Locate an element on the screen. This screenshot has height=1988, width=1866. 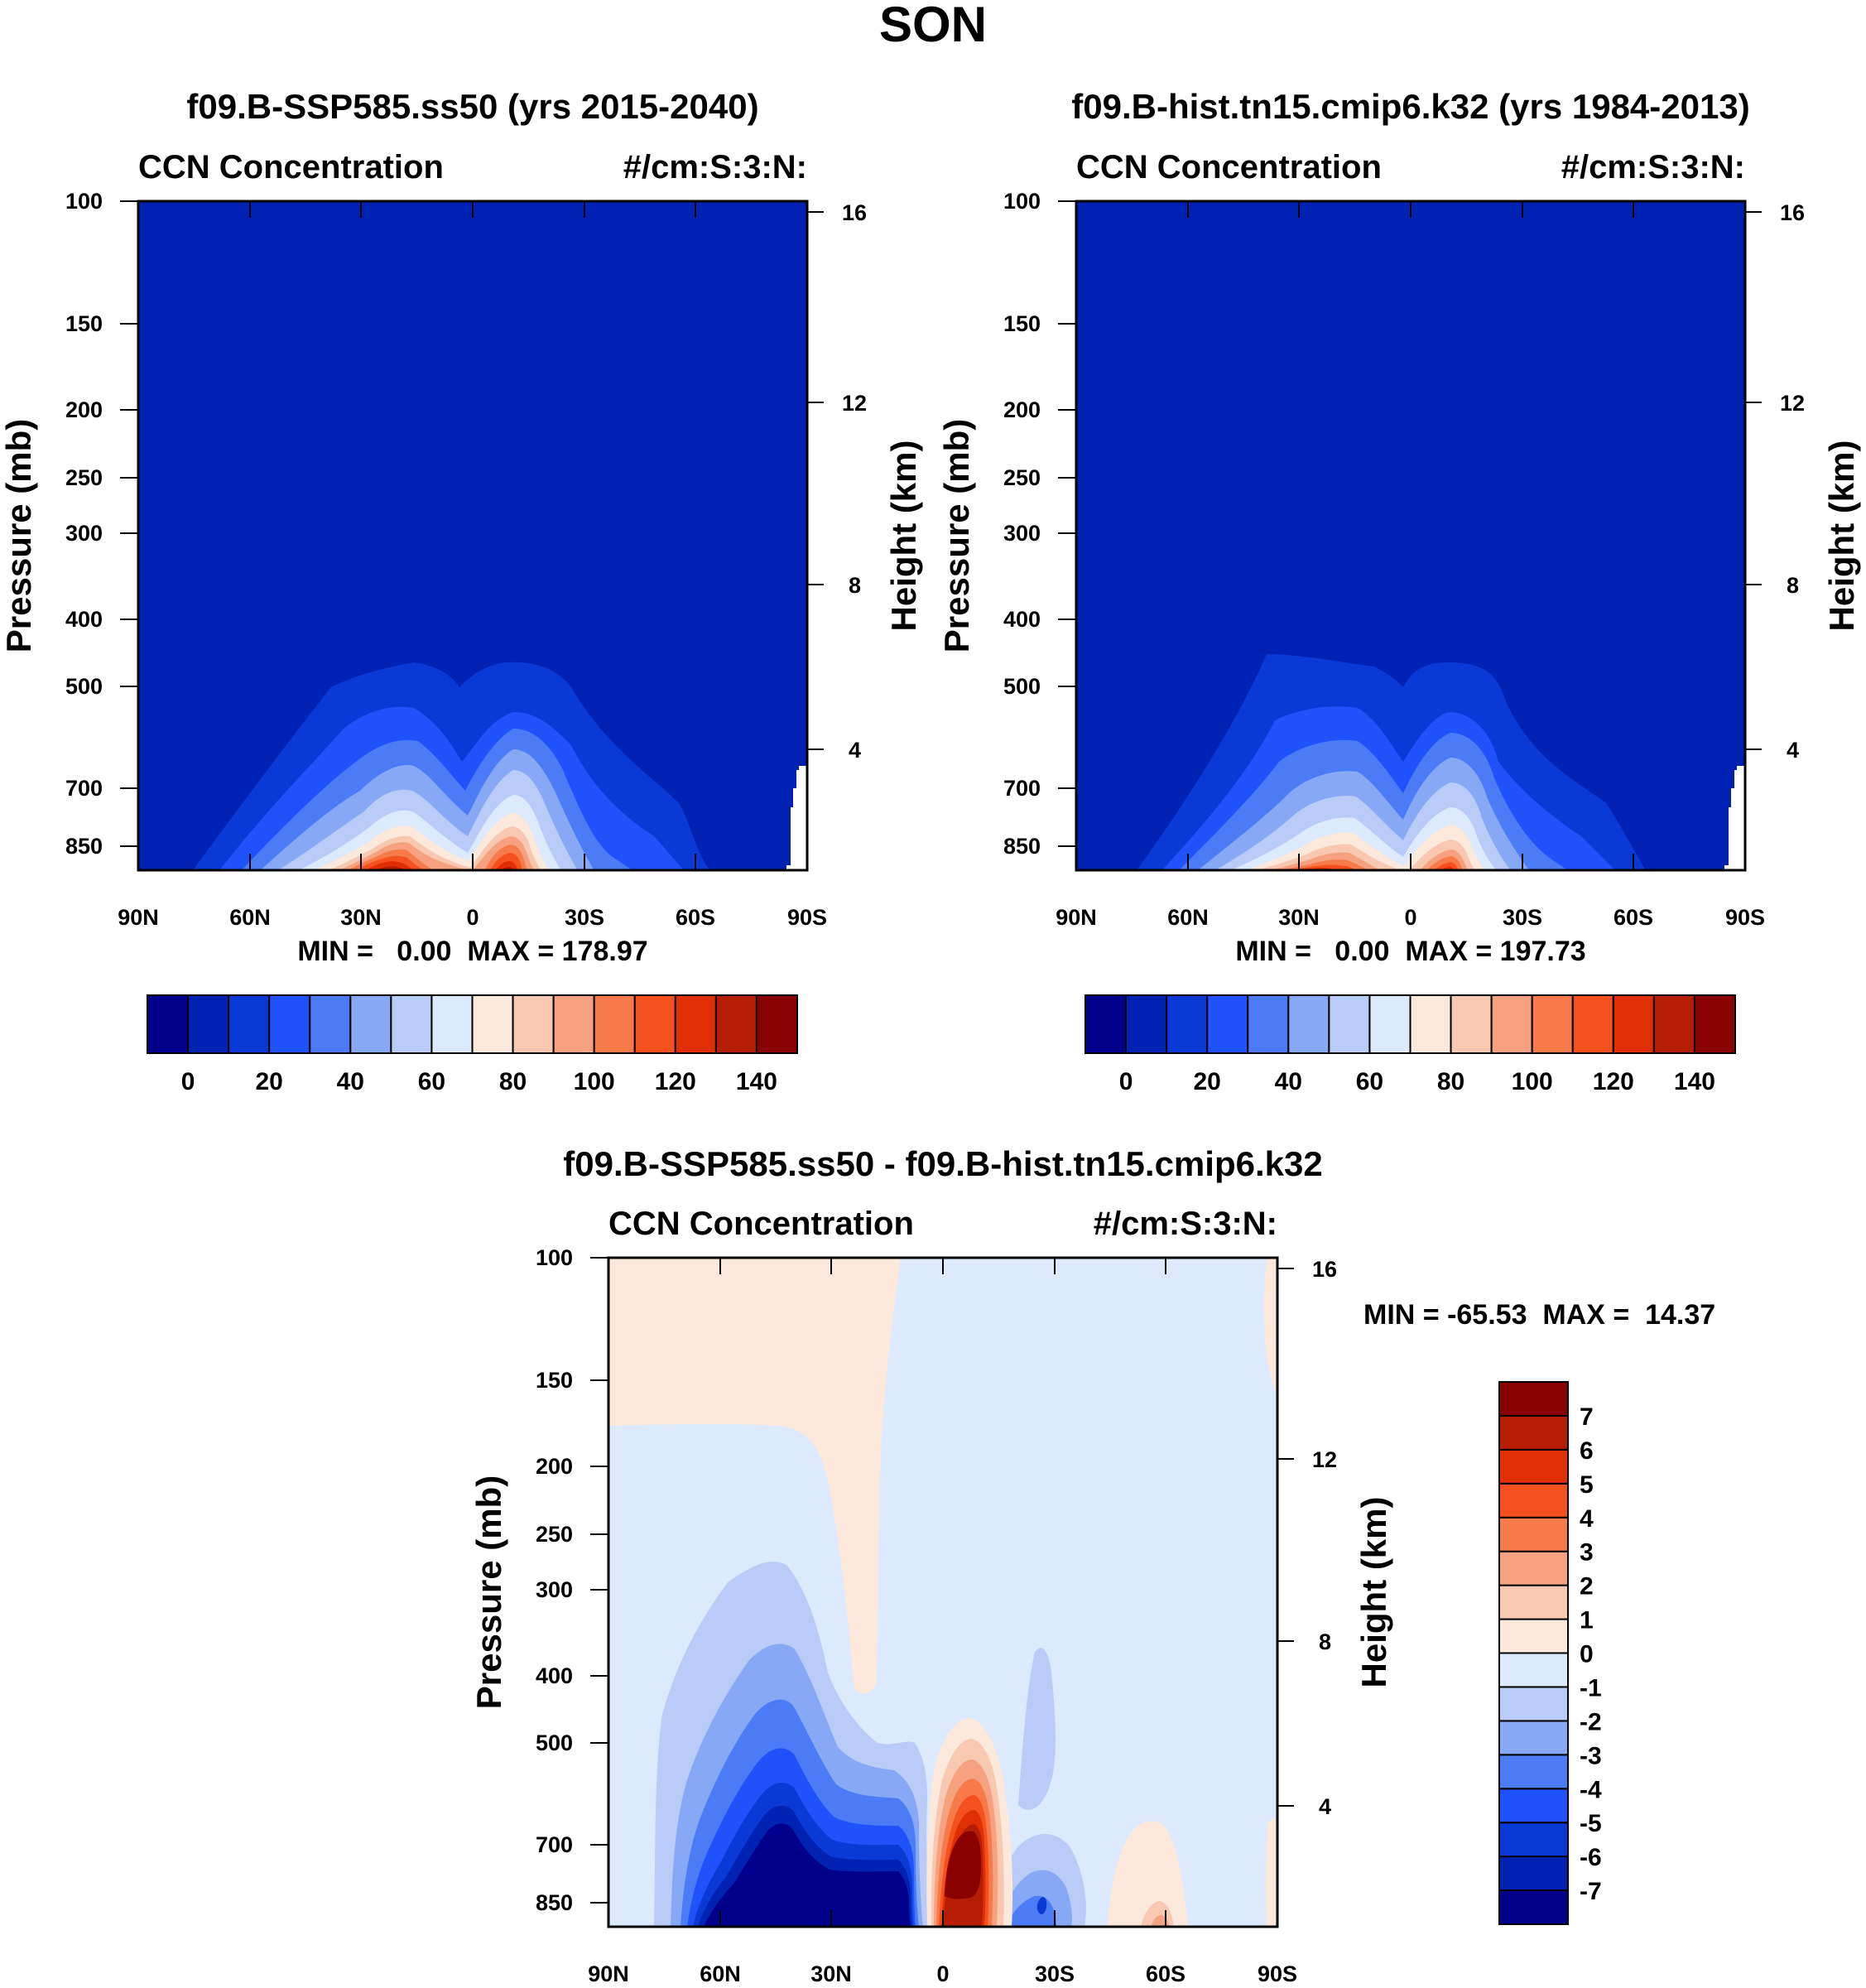
figure-title: SON is located at coordinates (933, 26).